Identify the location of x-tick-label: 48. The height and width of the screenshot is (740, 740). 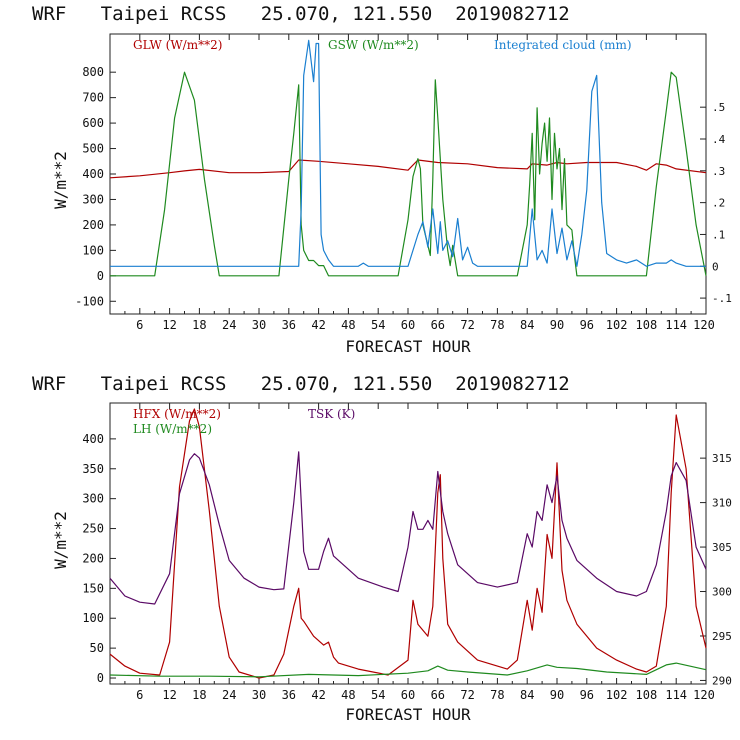
(348, 695).